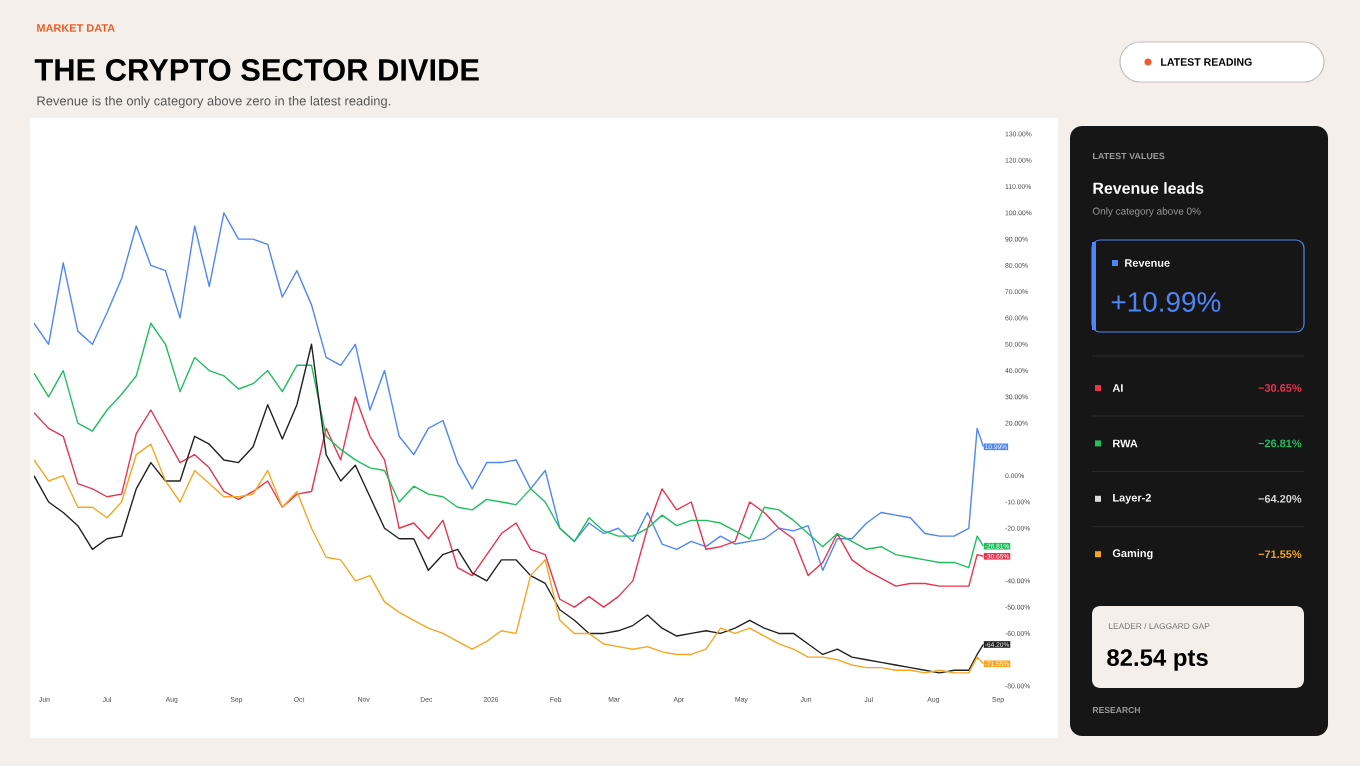  What do you see at coordinates (1166, 302) in the screenshot?
I see `text: +10.99%` at bounding box center [1166, 302].